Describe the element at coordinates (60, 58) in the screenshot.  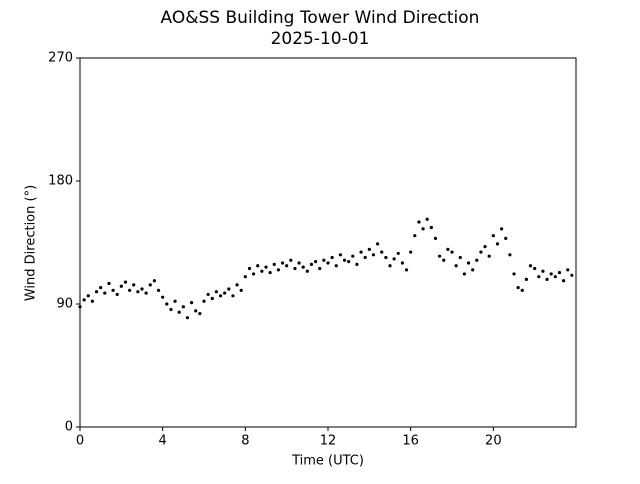
I see `y-tick-label: 270` at that location.